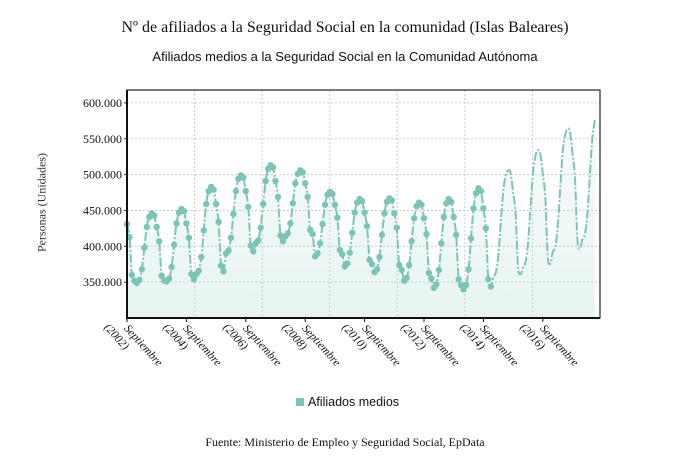  I want to click on y-tick-label: 600.000, so click(102, 103).